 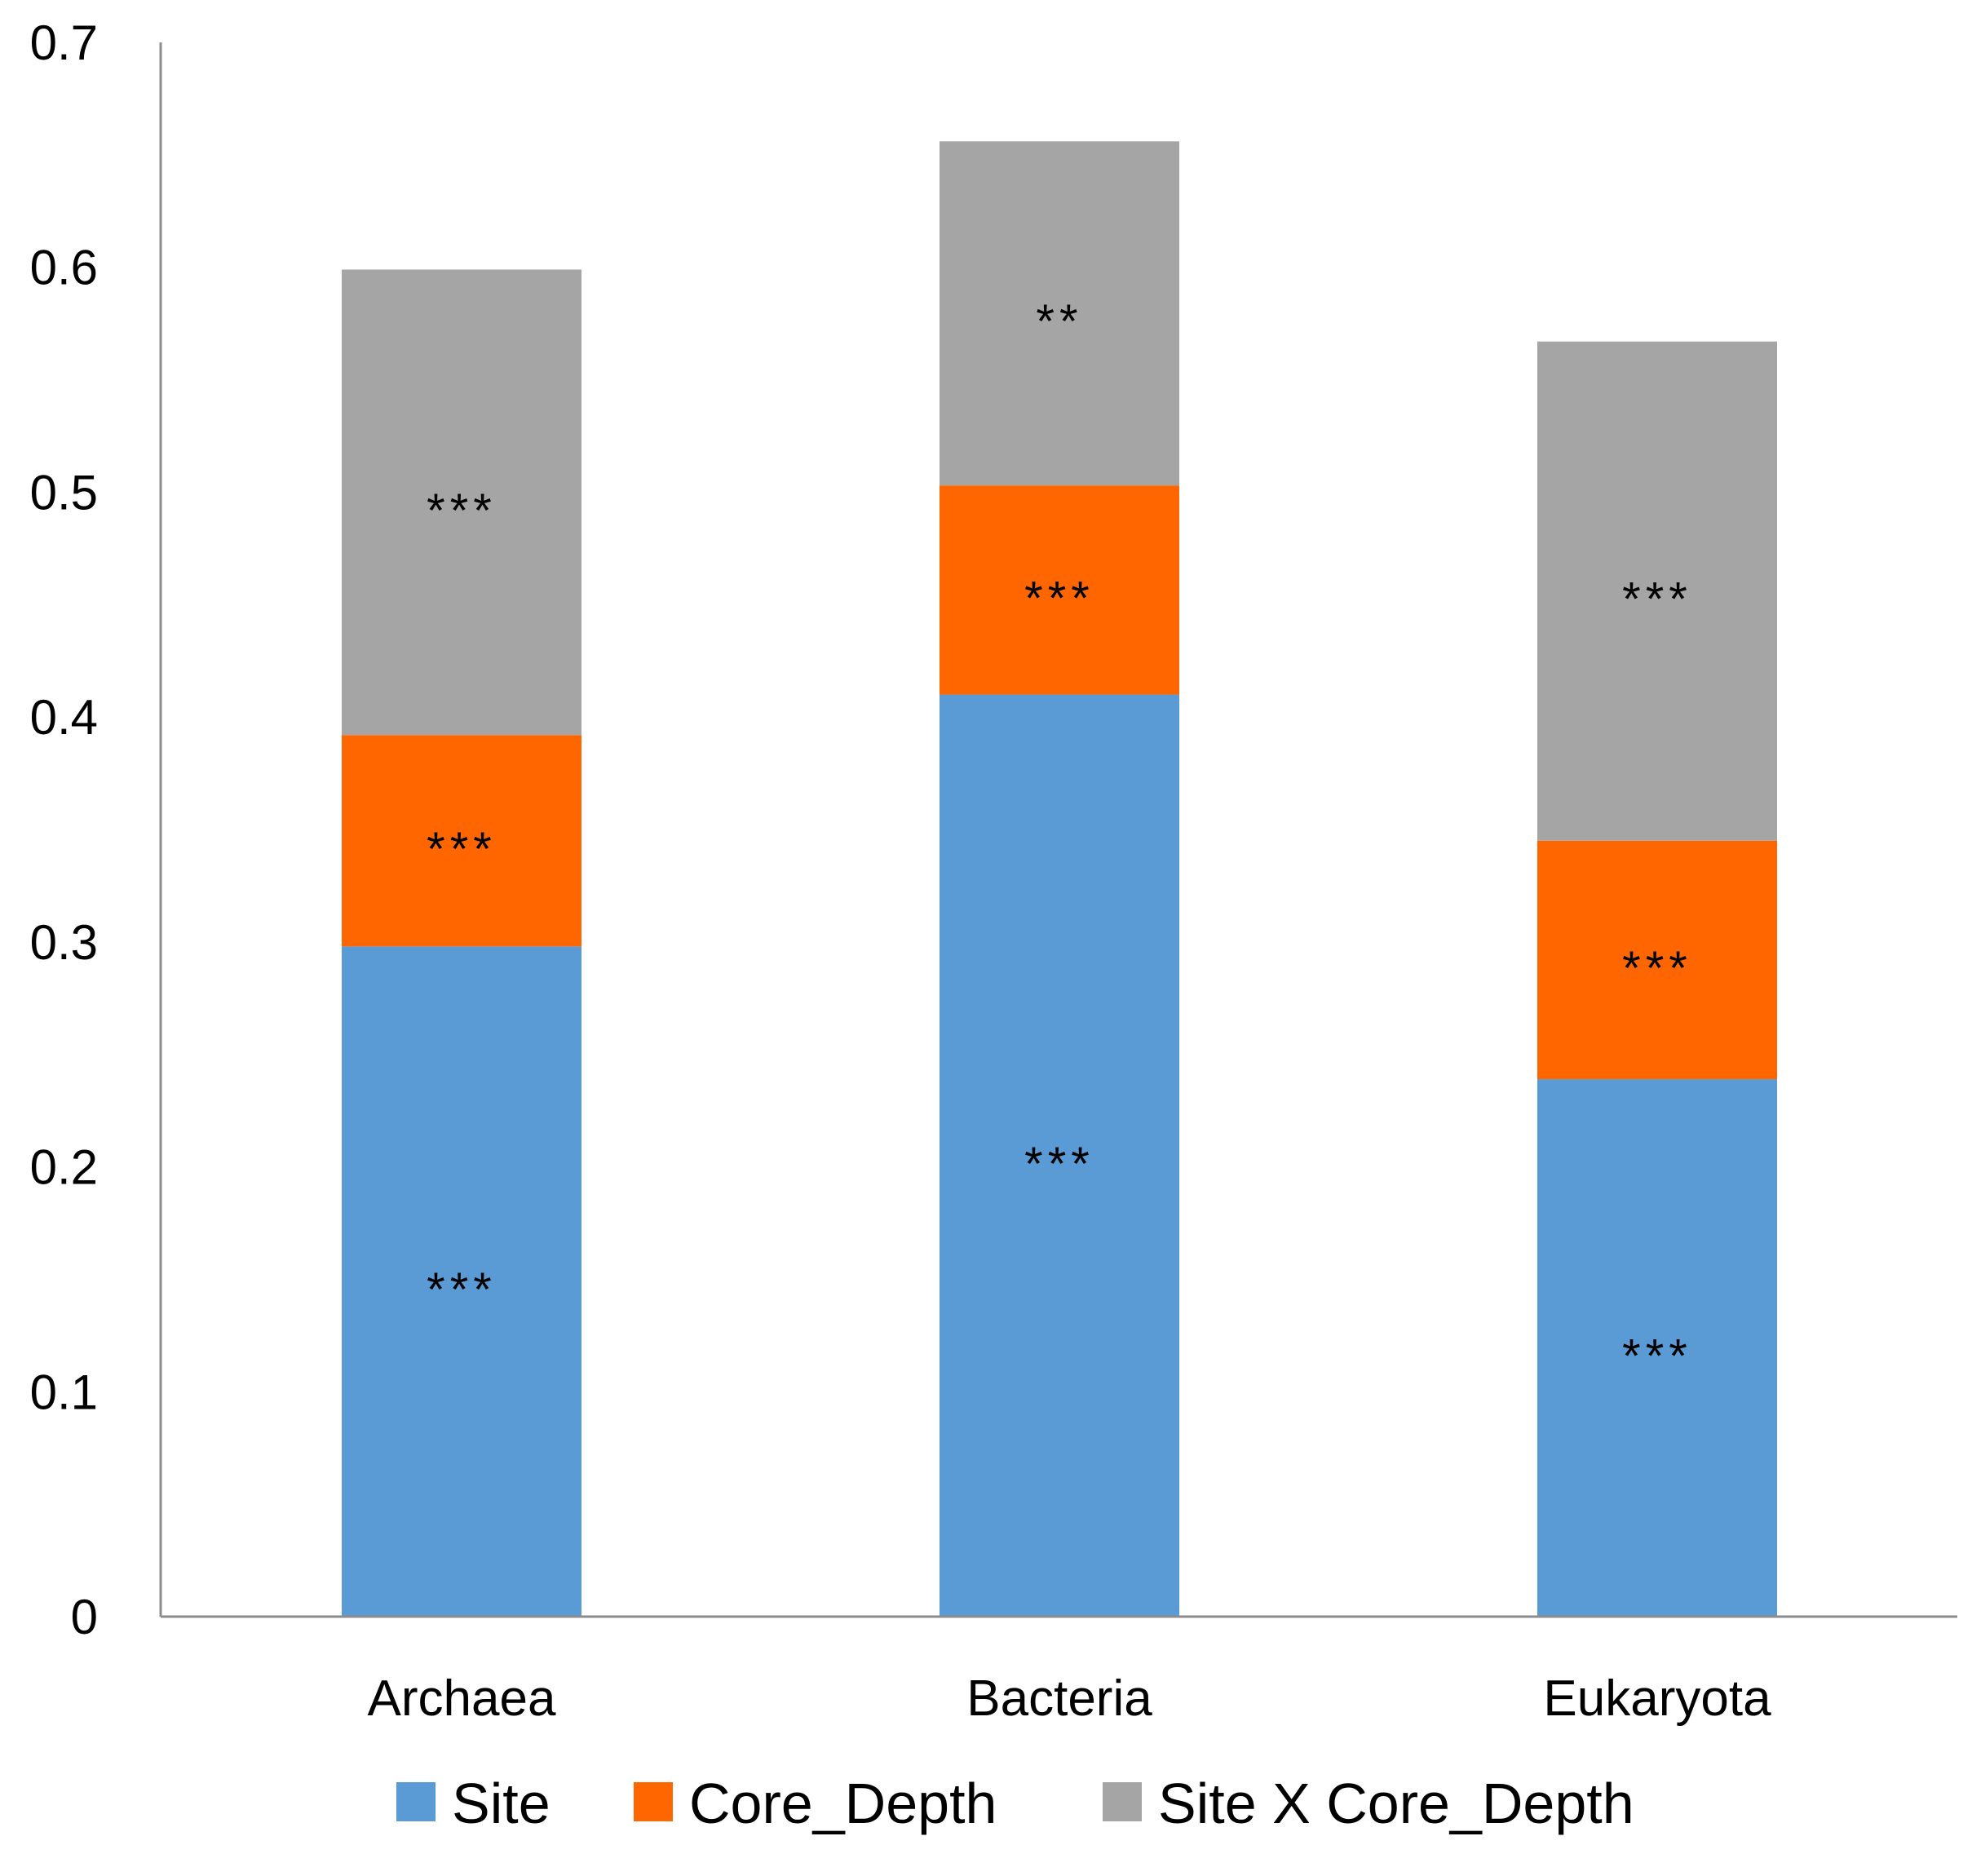 What do you see at coordinates (64, 829) in the screenshot?
I see `y-axis-ticks: 0 0.1 0.2 0.3 0.4 0.5 0.6 0.7` at bounding box center [64, 829].